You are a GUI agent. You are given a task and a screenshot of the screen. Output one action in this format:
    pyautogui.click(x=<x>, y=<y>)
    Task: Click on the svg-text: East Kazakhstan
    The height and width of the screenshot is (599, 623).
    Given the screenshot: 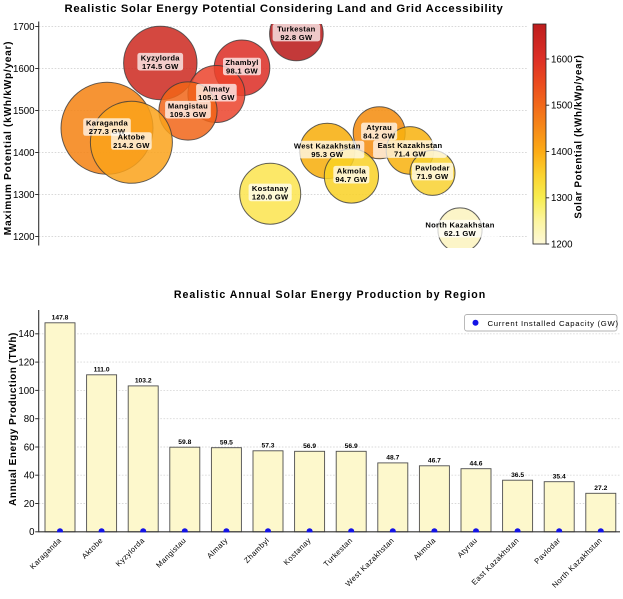 What is the action you would take?
    pyautogui.click(x=410, y=145)
    